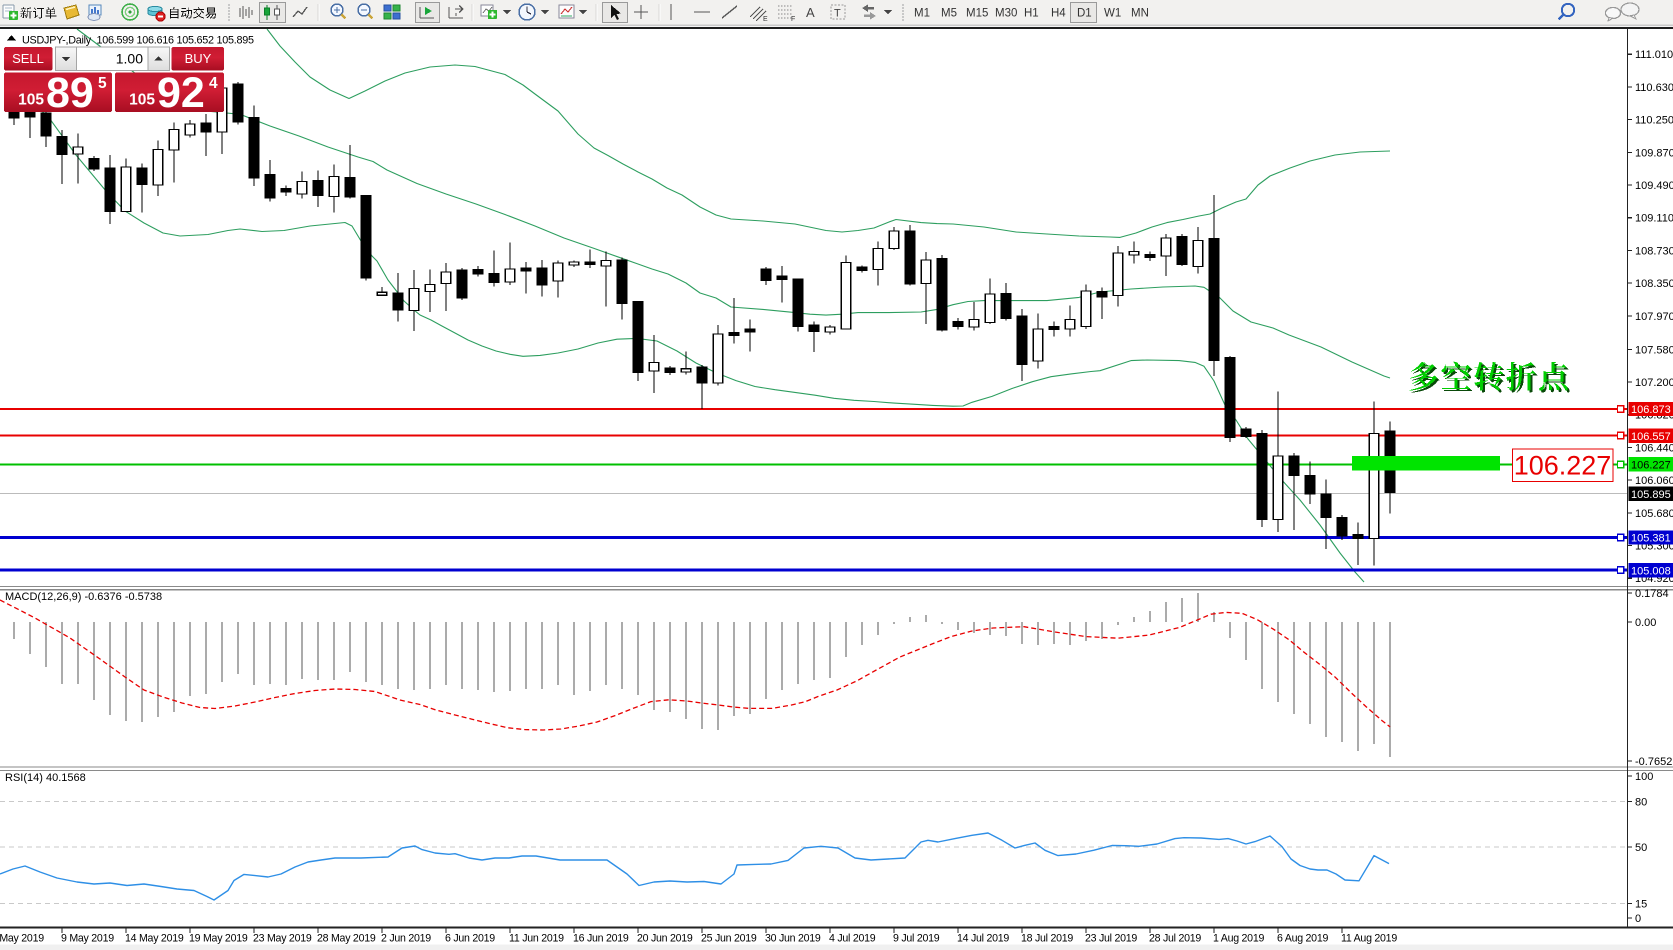 This screenshot has width=1673, height=950. What do you see at coordinates (1238, 939) in the screenshot?
I see `svg-text: 1 Aug 2019` at bounding box center [1238, 939].